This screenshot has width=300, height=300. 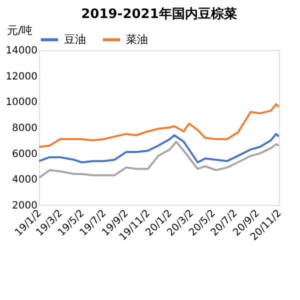 What do you see at coordinates (137, 39) in the screenshot?
I see `legend-label: 菜油` at bounding box center [137, 39].